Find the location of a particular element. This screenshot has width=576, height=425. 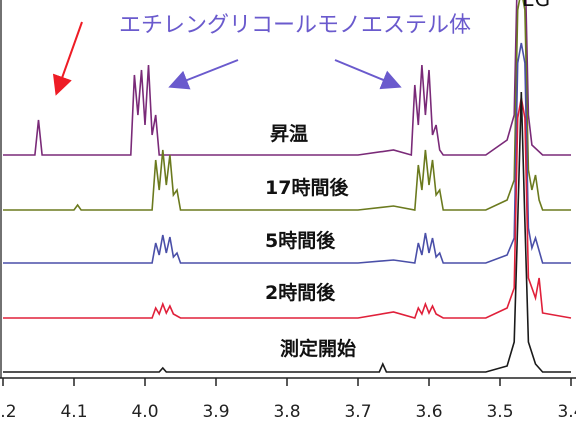

x-tick-label: 4.2 is located at coordinates (8, 412).